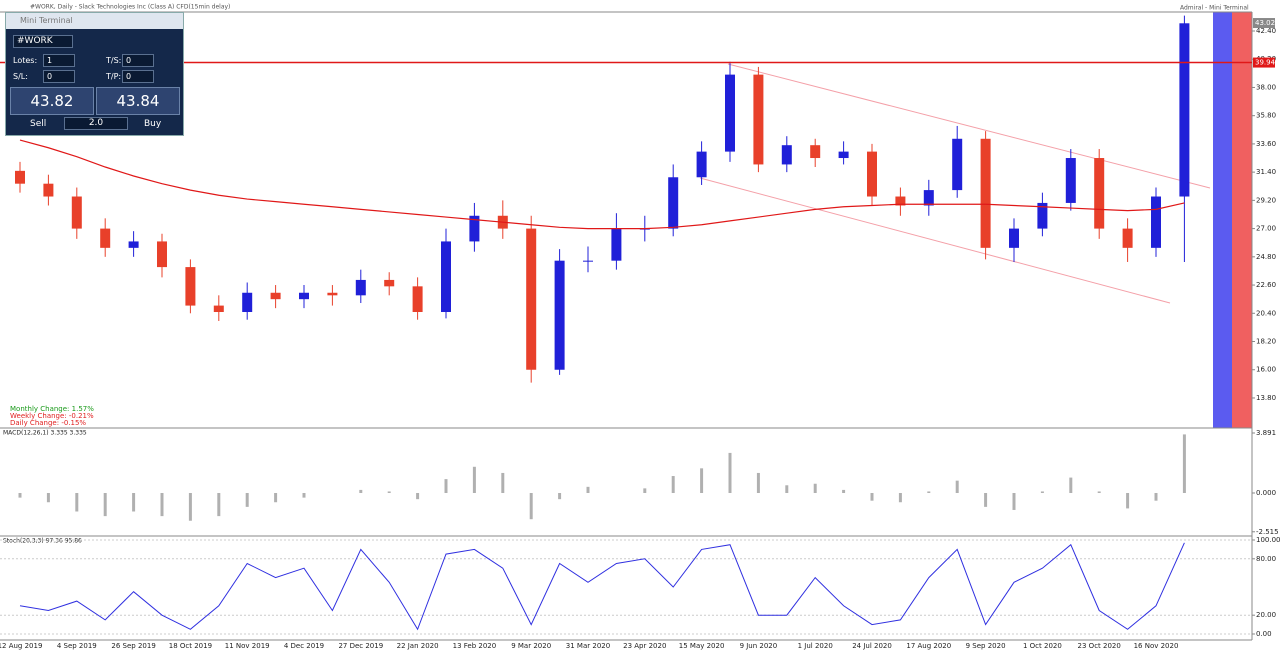 The width and height of the screenshot is (1280, 652). I want to click on tp-input: 0, so click(138, 76).